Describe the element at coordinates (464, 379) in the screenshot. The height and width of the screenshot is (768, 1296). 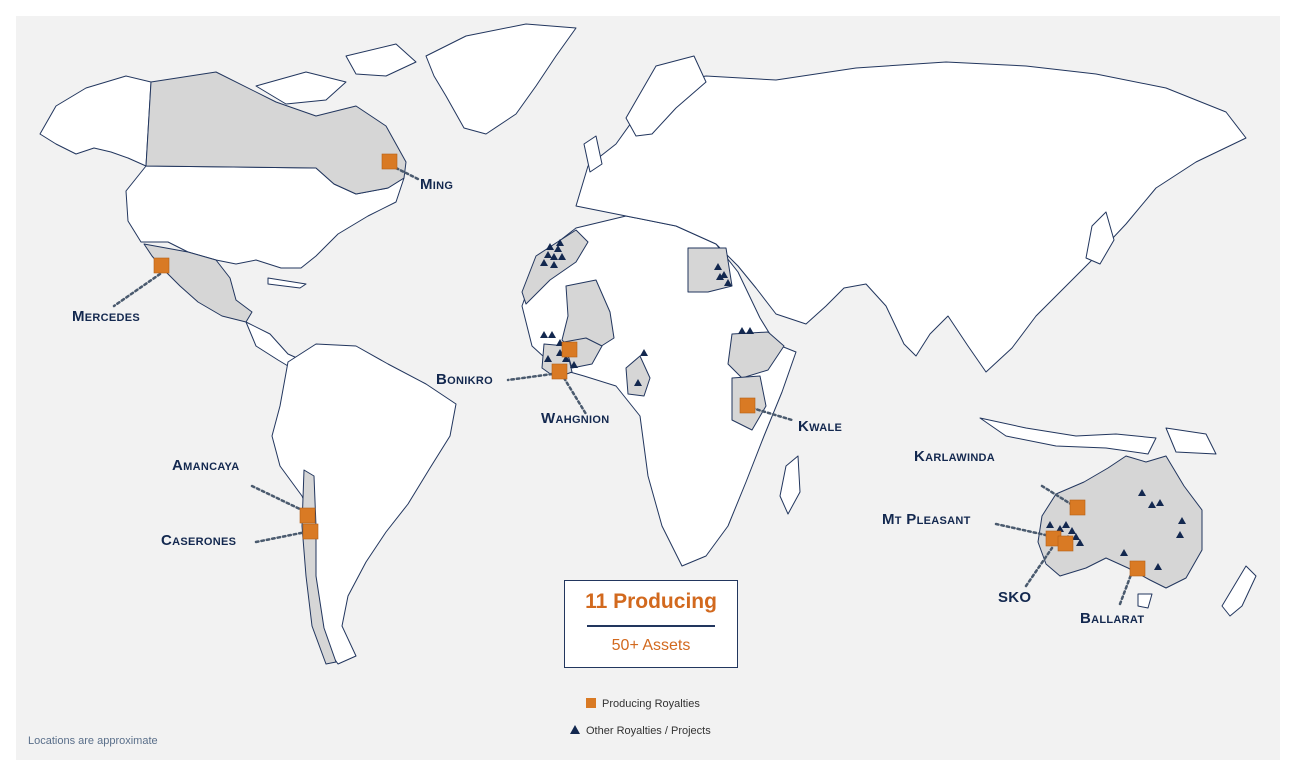
I see `label-bonikro: Bonikro` at that location.